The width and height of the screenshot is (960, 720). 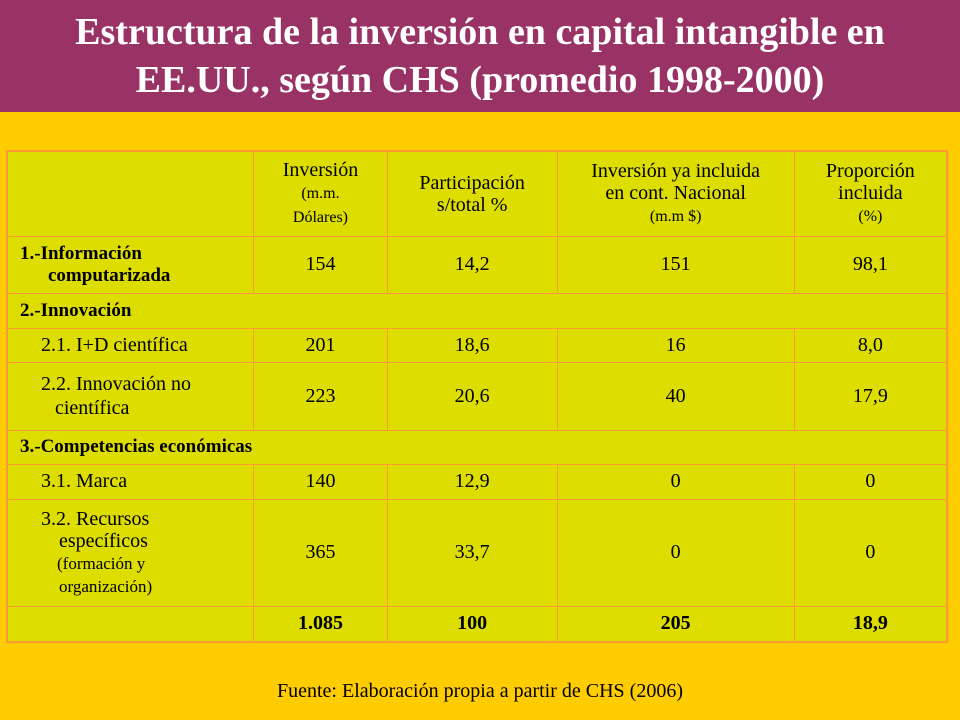 I want to click on cell-proporcion: 17,9, so click(x=870, y=396).